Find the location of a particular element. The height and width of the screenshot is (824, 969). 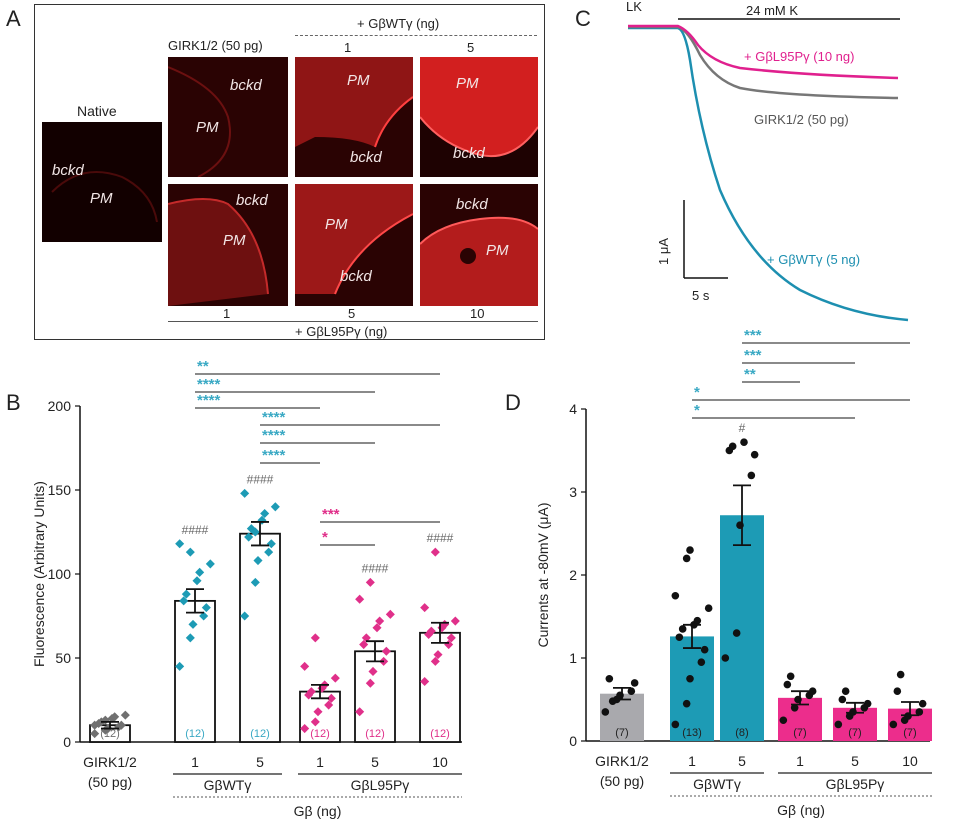

y-tick-label: 4 is located at coordinates (573, 409).